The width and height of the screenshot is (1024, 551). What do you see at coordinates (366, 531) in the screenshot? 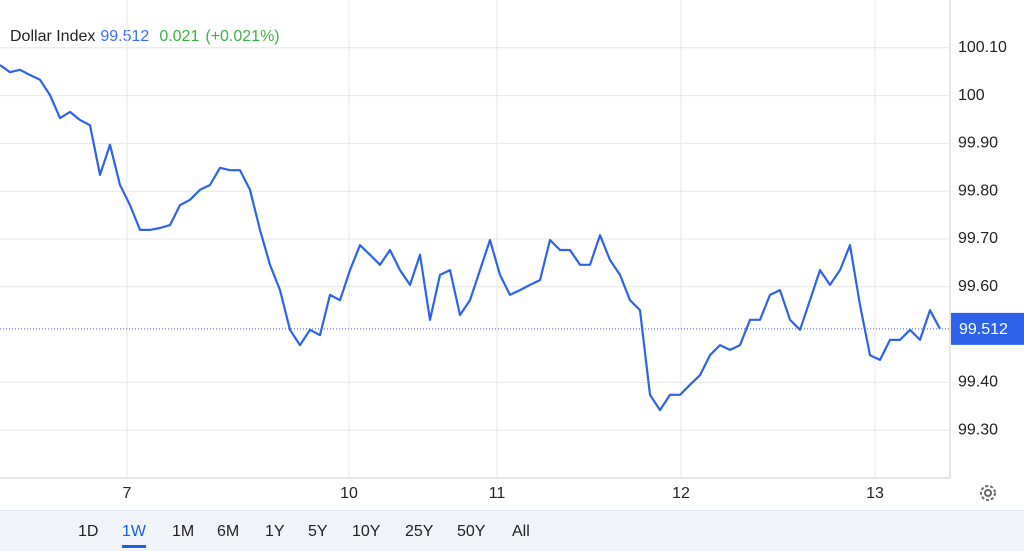
I see `range-button: 10Y` at bounding box center [366, 531].